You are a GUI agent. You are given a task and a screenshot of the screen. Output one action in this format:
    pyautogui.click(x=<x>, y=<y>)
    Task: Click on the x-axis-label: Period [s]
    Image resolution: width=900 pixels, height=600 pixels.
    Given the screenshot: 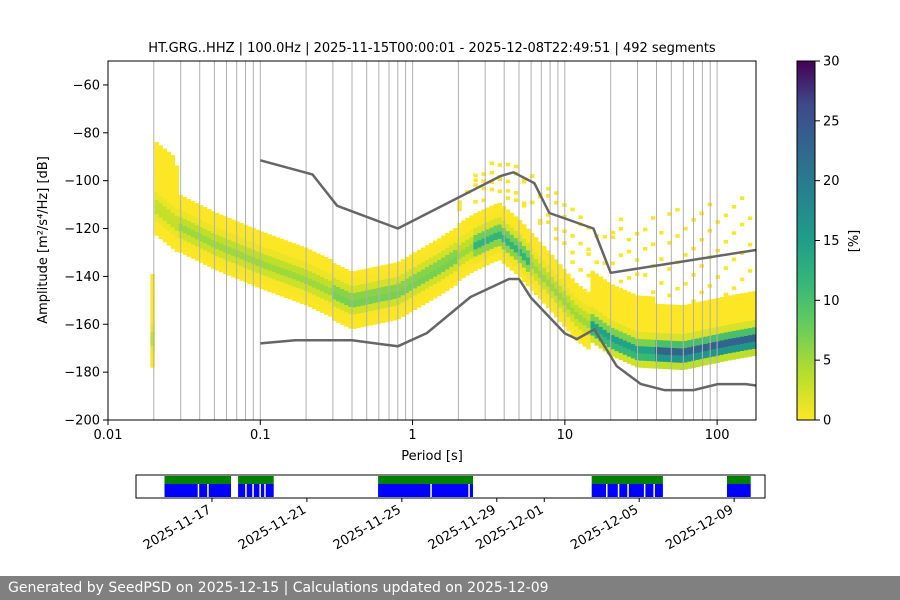 What is the action you would take?
    pyautogui.click(x=432, y=456)
    